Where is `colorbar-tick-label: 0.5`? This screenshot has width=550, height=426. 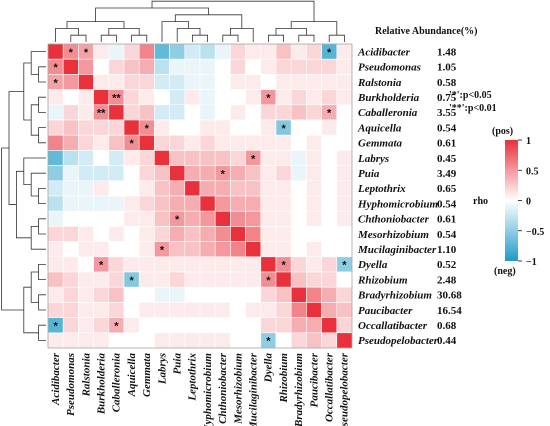
colorbar-tick-label: 0.5 is located at coordinates (532, 171).